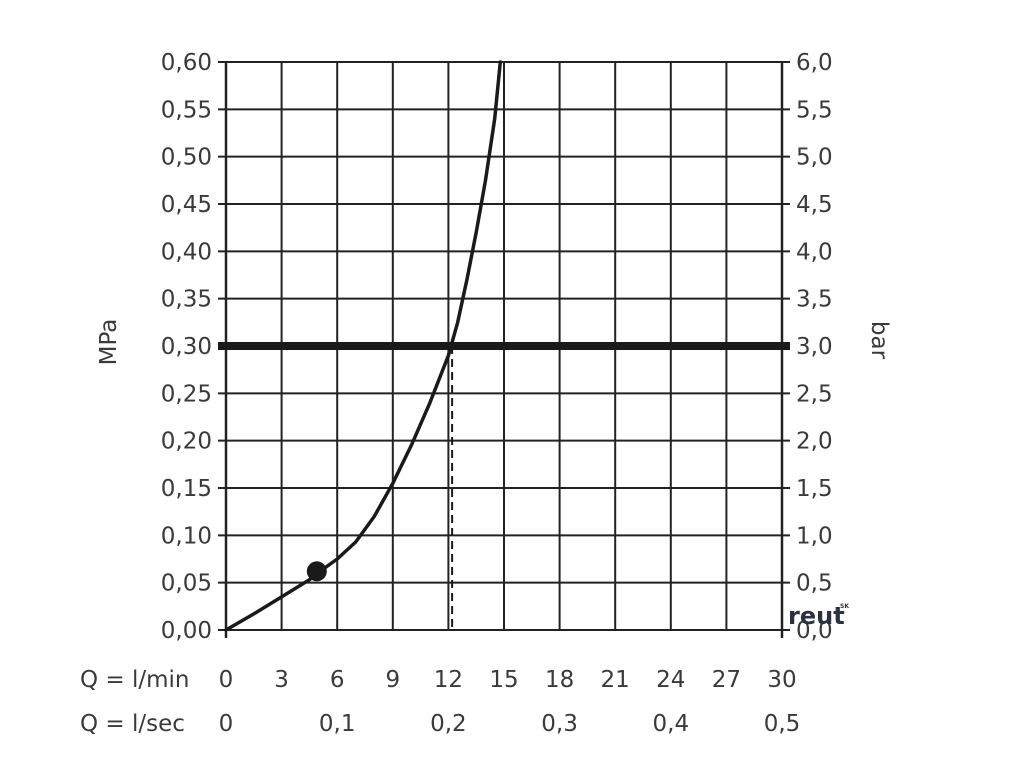  What do you see at coordinates (814, 205) in the screenshot?
I see `y-tick-label-right: 4,5` at bounding box center [814, 205].